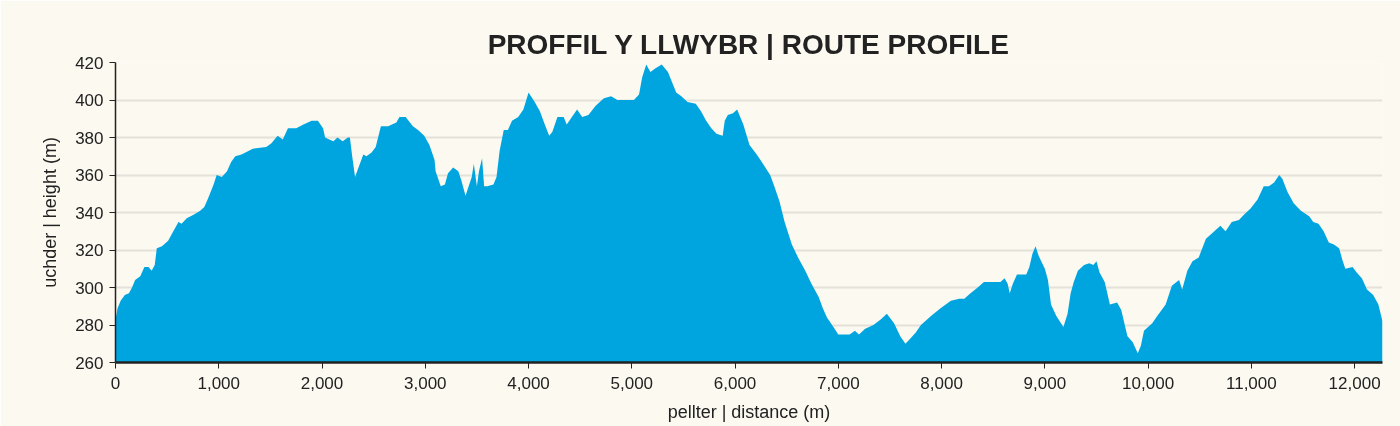  Describe the element at coordinates (89, 213) in the screenshot. I see `y-tick-label: 340` at that location.